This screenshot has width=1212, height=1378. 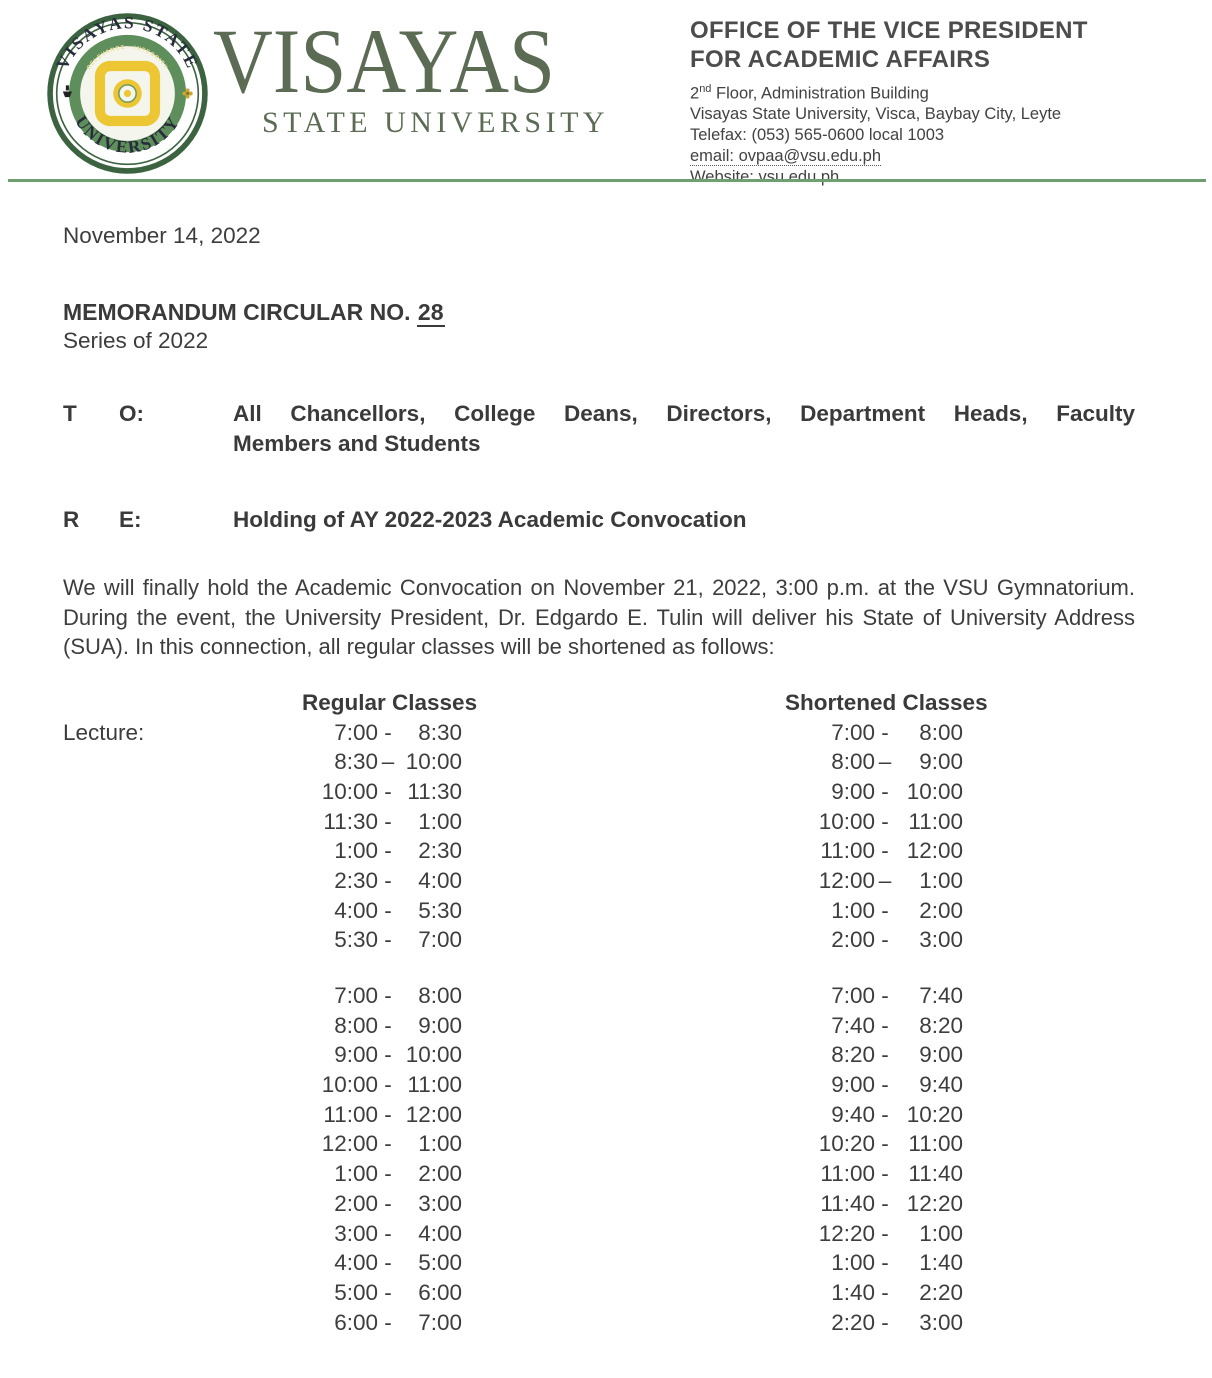 I want to click on shortened-start-time: 7:40, so click(x=853, y=1025).